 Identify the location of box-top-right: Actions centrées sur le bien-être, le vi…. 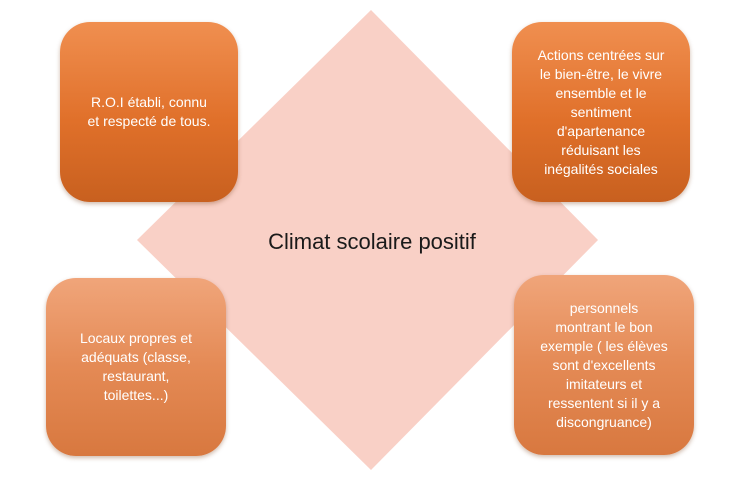
(601, 112).